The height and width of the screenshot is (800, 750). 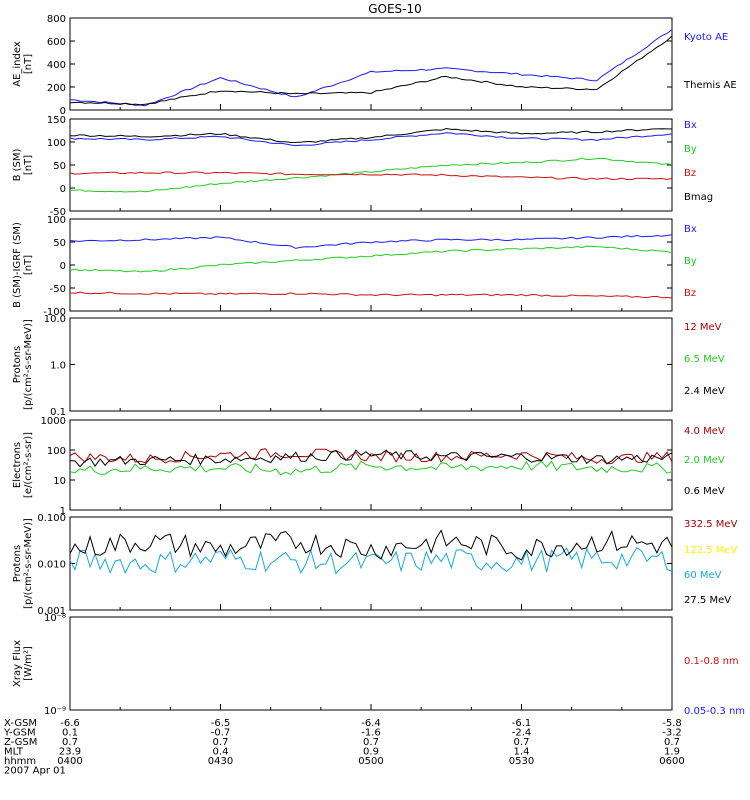 I want to click on x-row-value: 0.4, so click(x=221, y=752).